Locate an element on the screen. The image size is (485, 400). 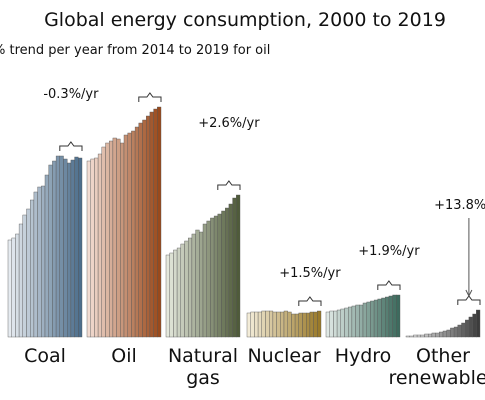
bar-nuclear-2018 is located at coordinates (315, 324).